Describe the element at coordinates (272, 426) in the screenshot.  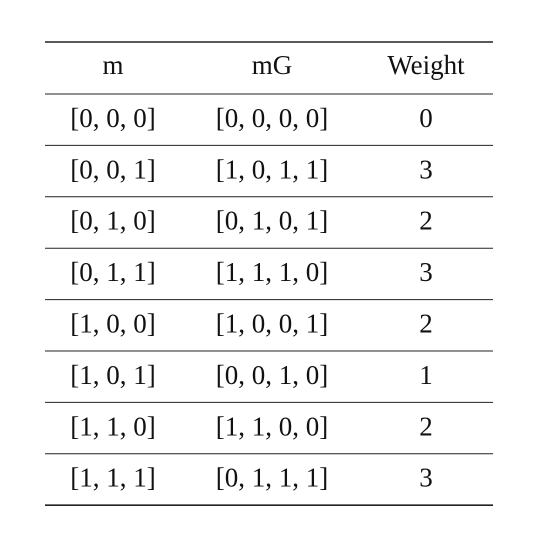
I see `cell: [1, 1, 0, 0]` at that location.